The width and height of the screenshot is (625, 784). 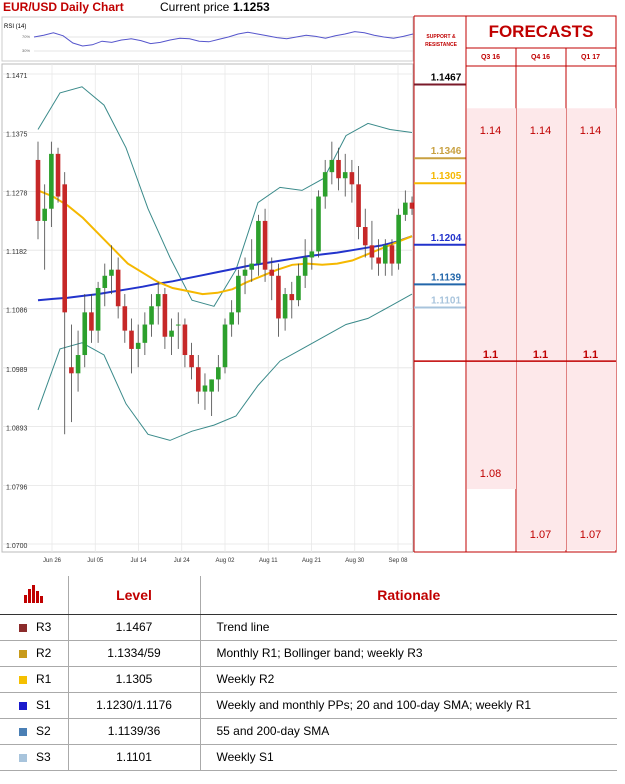 I want to click on forecast-middle-q4: 1.1, so click(x=540, y=355).